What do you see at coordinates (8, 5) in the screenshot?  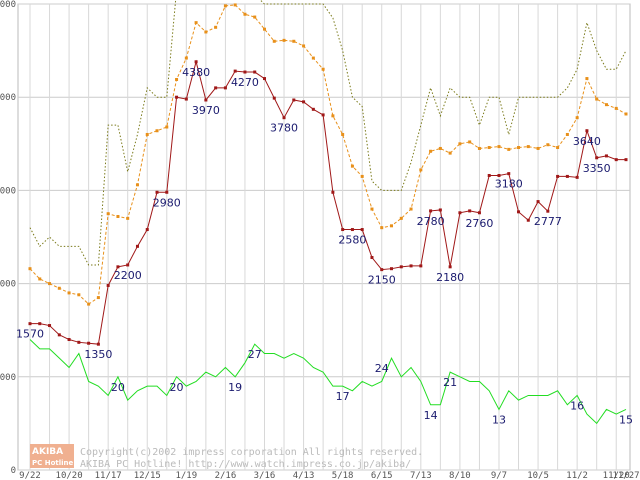 I see `y-tick-label: 5000` at bounding box center [8, 5].